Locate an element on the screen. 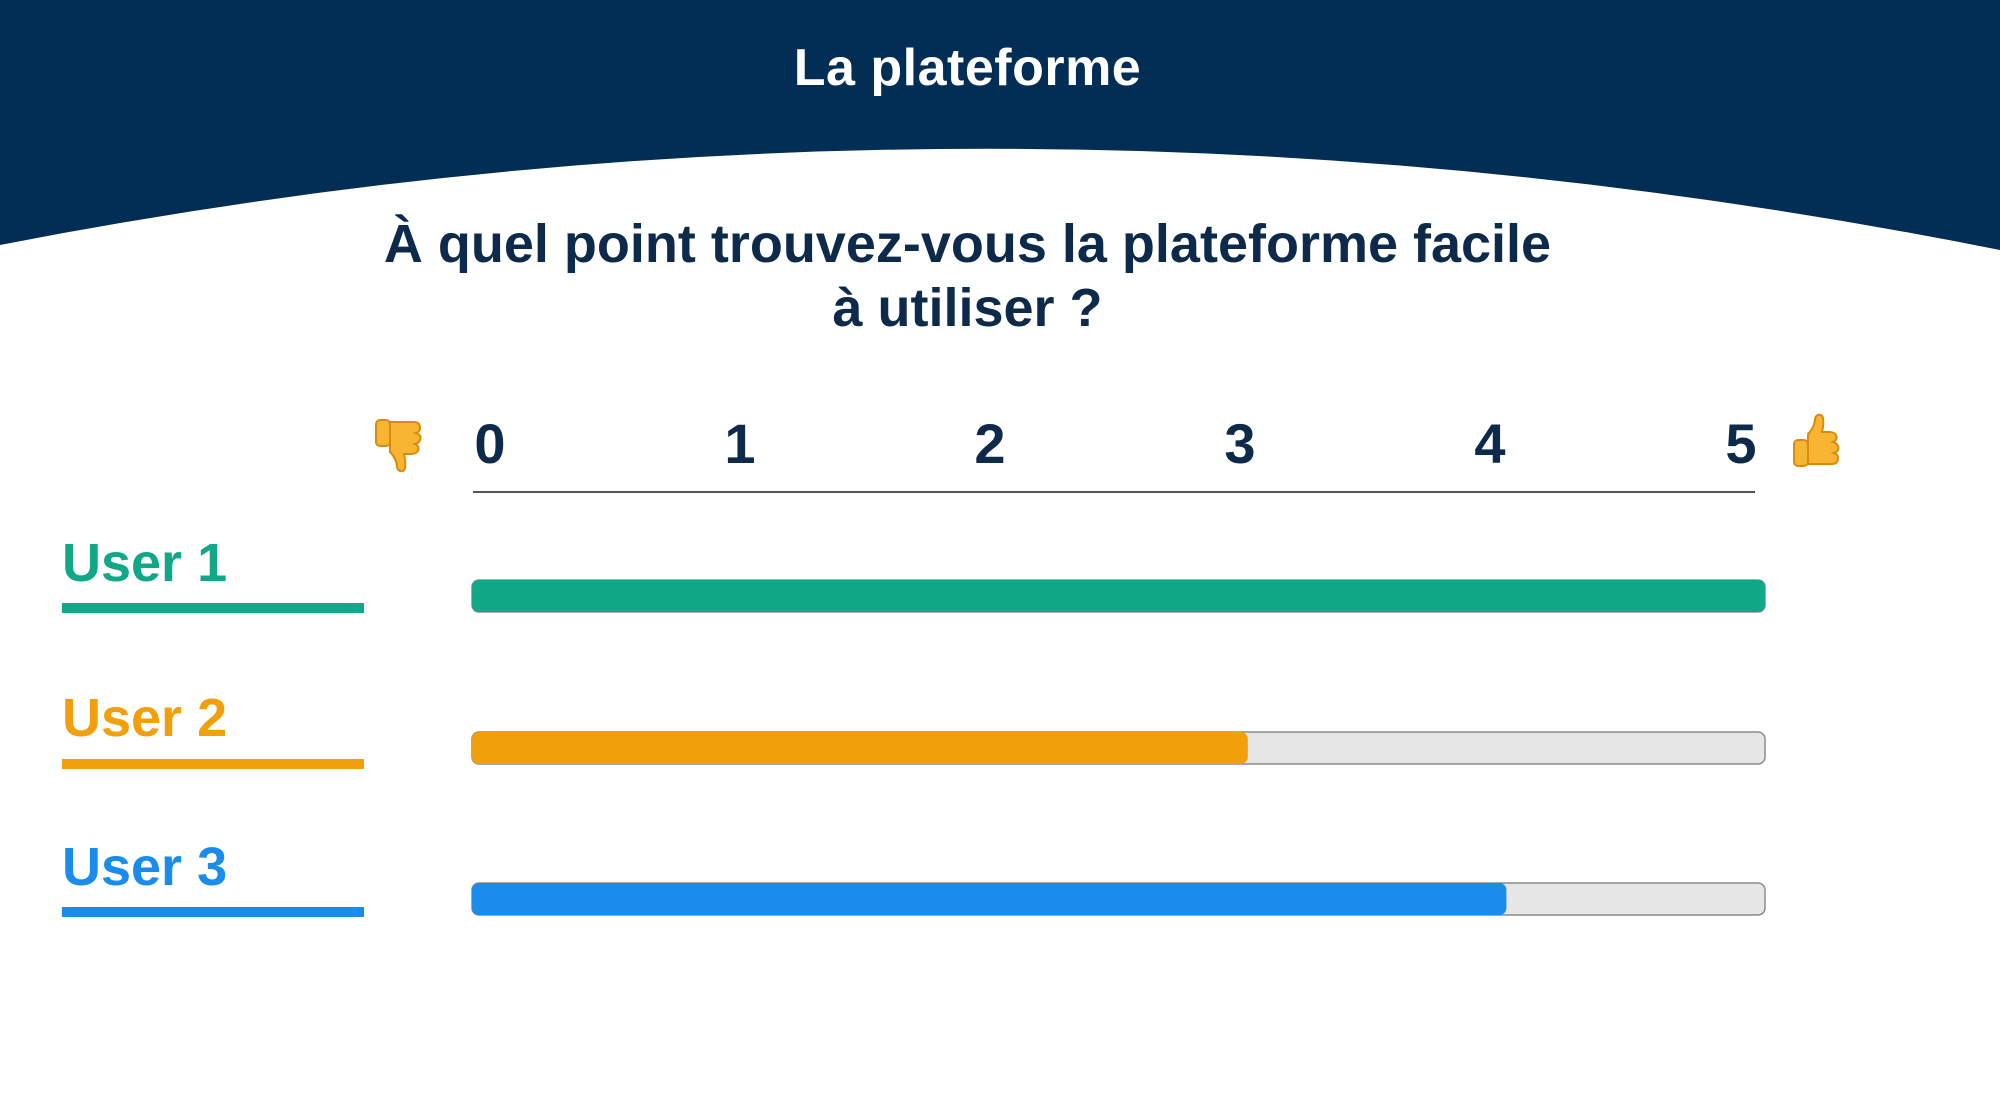  page-title: La plateforme is located at coordinates (967, 68).